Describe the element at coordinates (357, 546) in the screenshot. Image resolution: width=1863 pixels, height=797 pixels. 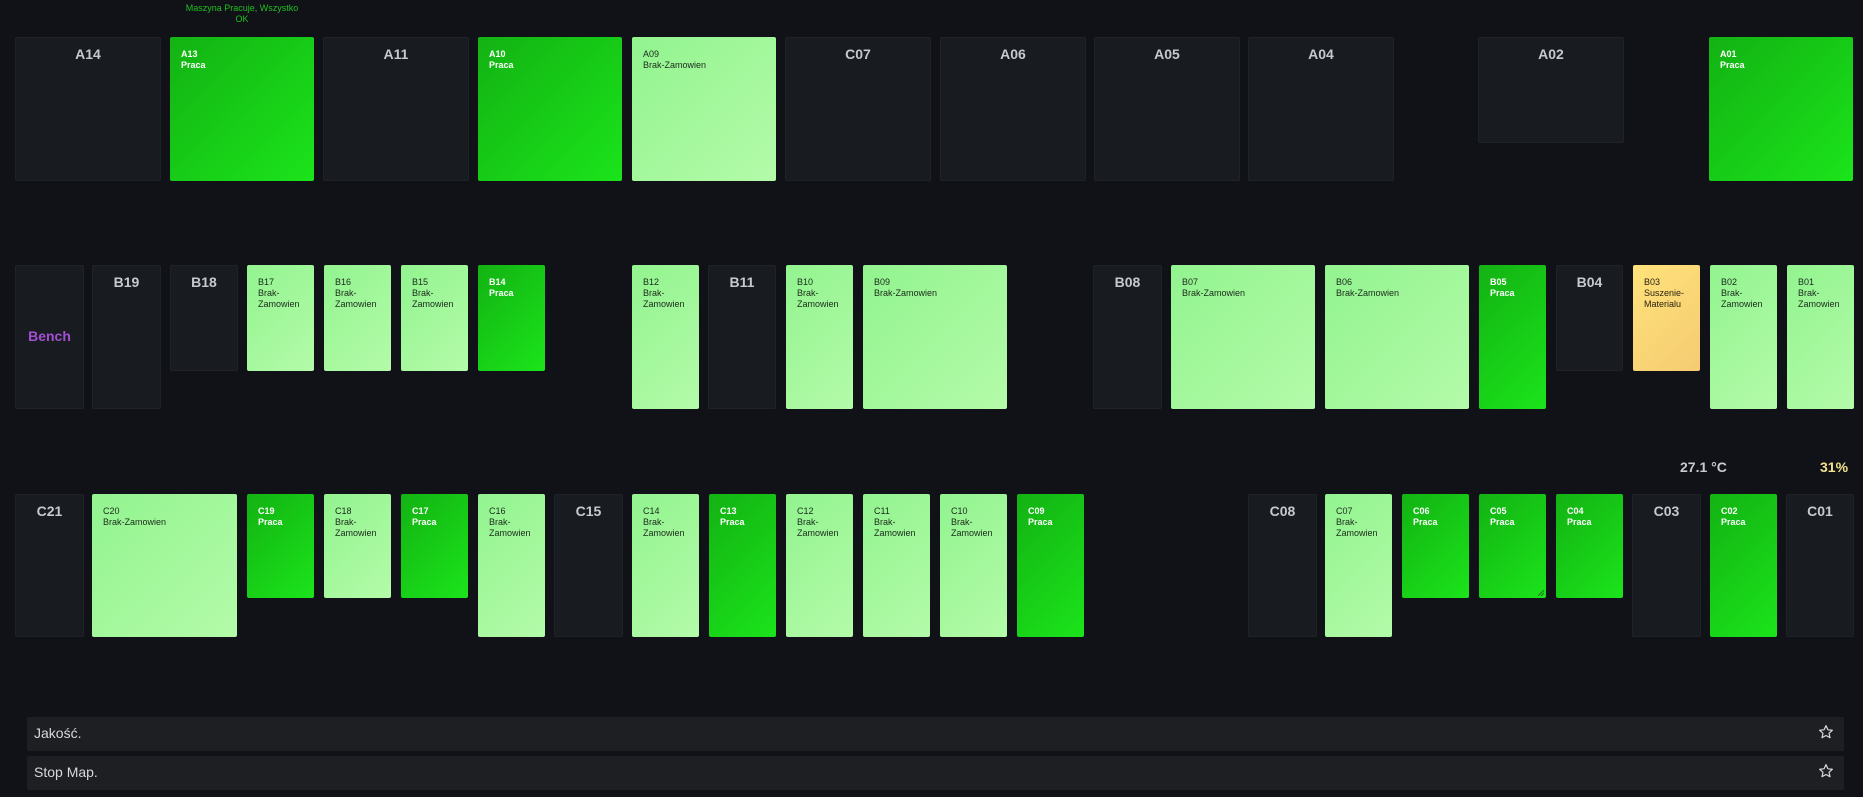
I see `machine-tile-c18: C18 Brak- Zamowien` at that location.